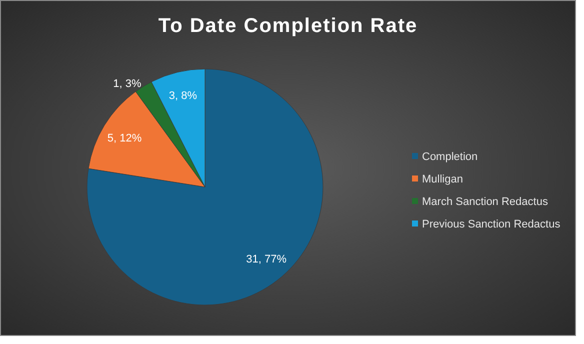  I want to click on legend-label: Mulligan, so click(442, 179).